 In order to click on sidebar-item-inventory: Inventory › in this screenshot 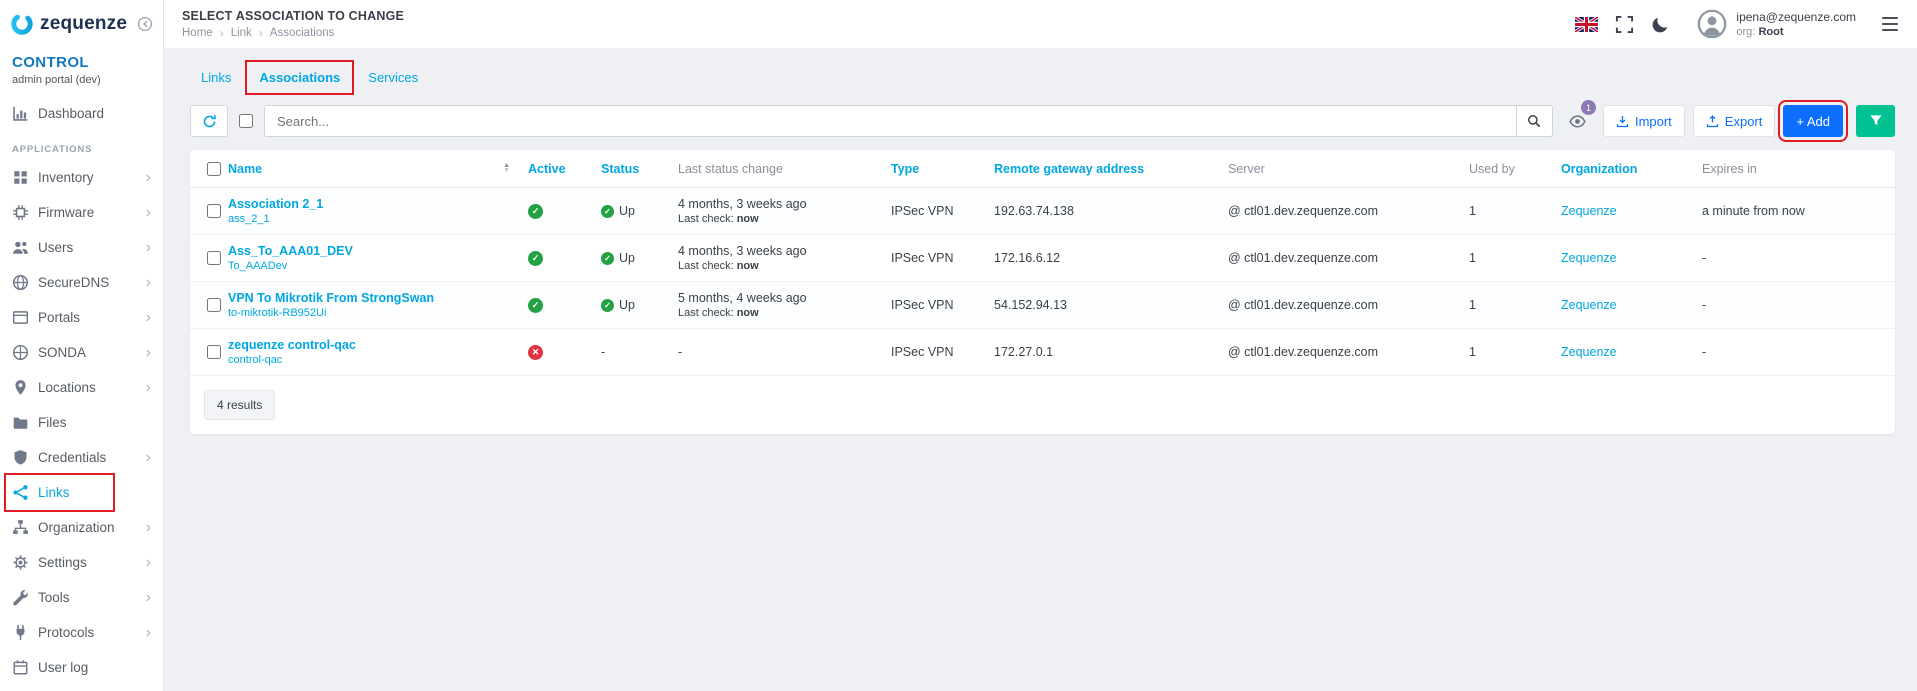, I will do `click(81, 177)`.